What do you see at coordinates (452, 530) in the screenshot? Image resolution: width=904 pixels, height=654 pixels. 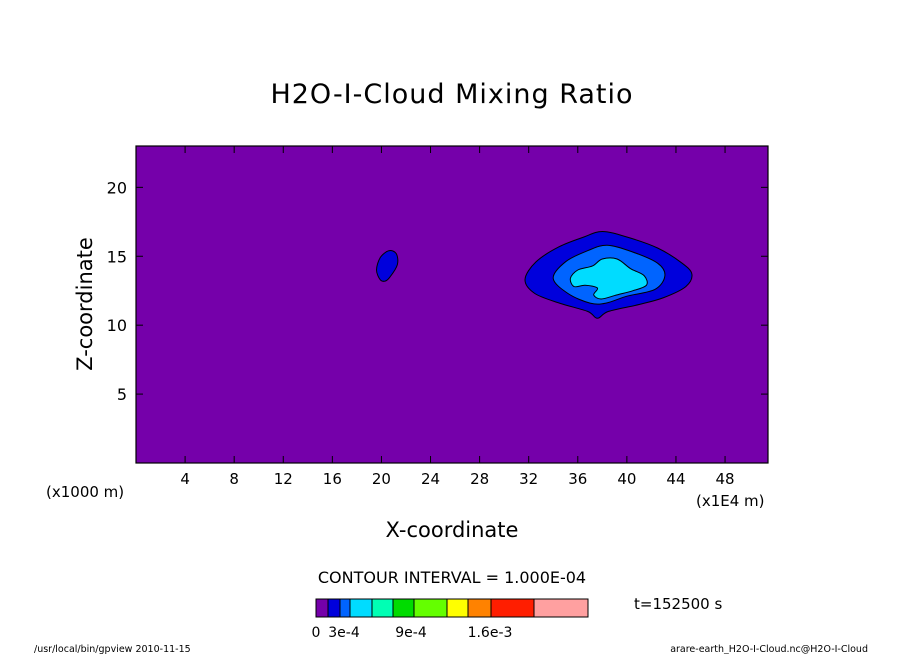 I see `x-axis-label: X-coordinate` at bounding box center [452, 530].